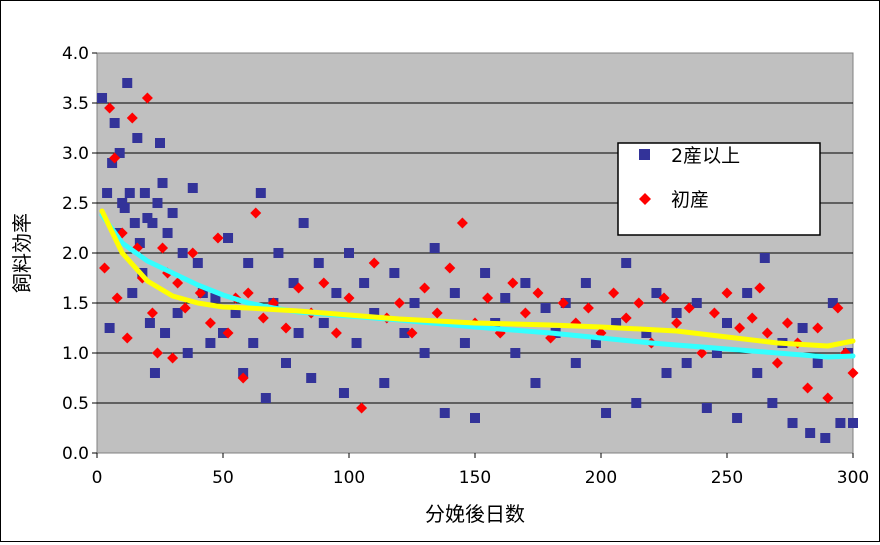  Describe the element at coordinates (690, 200) in the screenshot. I see `legend-label-primiparous: 初産` at that location.